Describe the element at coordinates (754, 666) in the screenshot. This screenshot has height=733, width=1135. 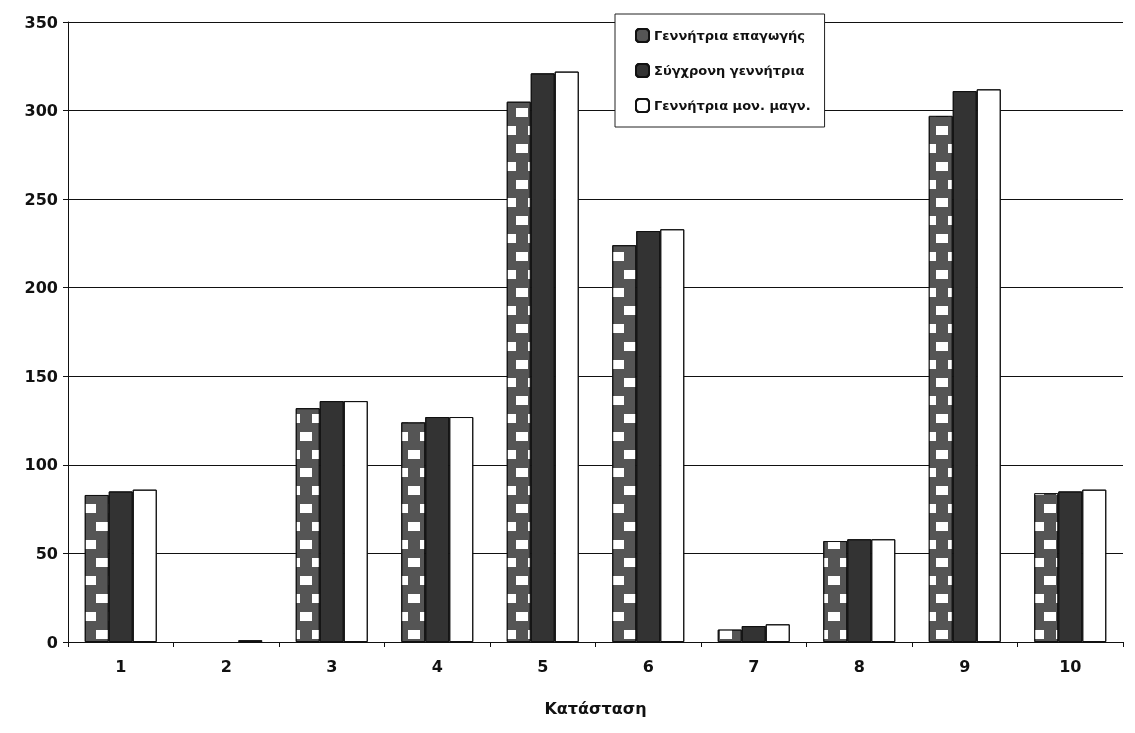
I see `x-tick-label: 7` at that location.